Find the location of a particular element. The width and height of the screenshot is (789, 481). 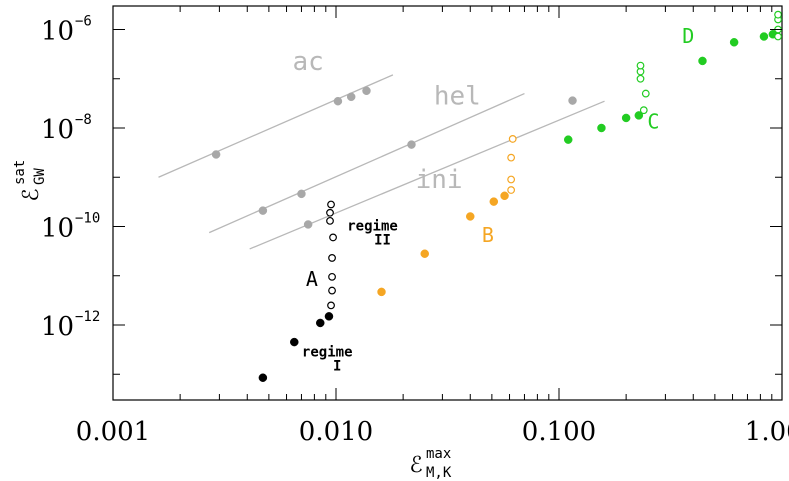

reference-line-ac is located at coordinates (276, 126).